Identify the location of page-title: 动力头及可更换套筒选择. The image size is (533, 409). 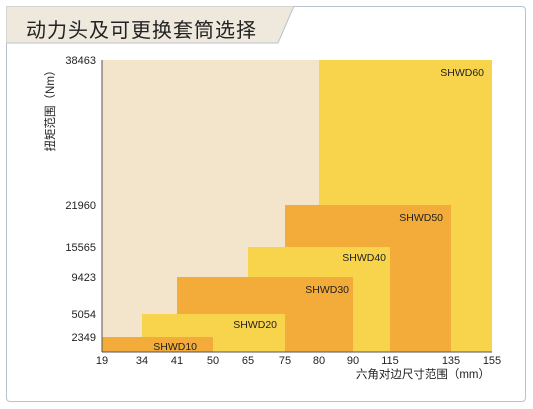
(141, 31).